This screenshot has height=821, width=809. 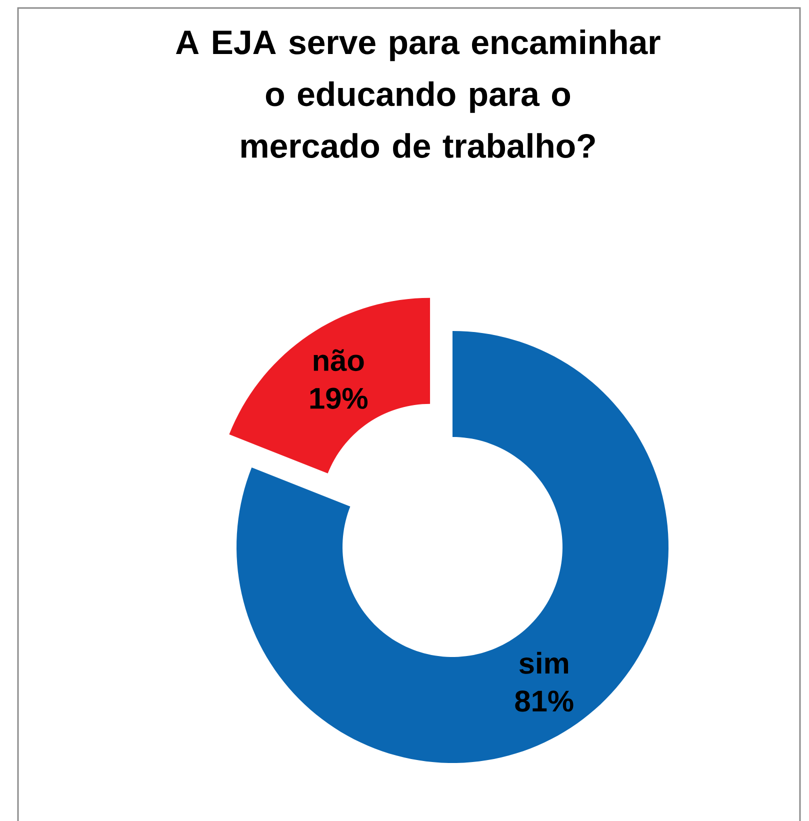 What do you see at coordinates (544, 701) in the screenshot?
I see `data-label: 81%` at bounding box center [544, 701].